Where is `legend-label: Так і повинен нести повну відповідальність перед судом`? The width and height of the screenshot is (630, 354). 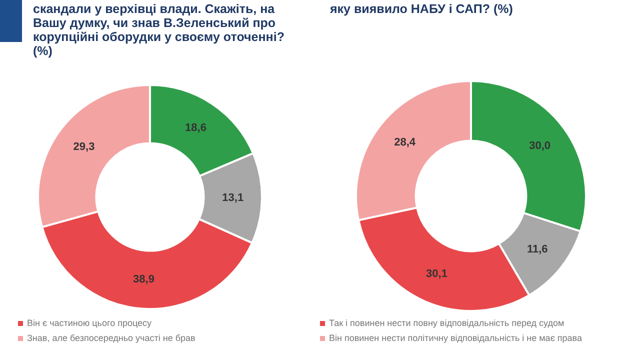
legend-label: Так і повинен нести повну відповідальність перед судом is located at coordinates (446, 323).